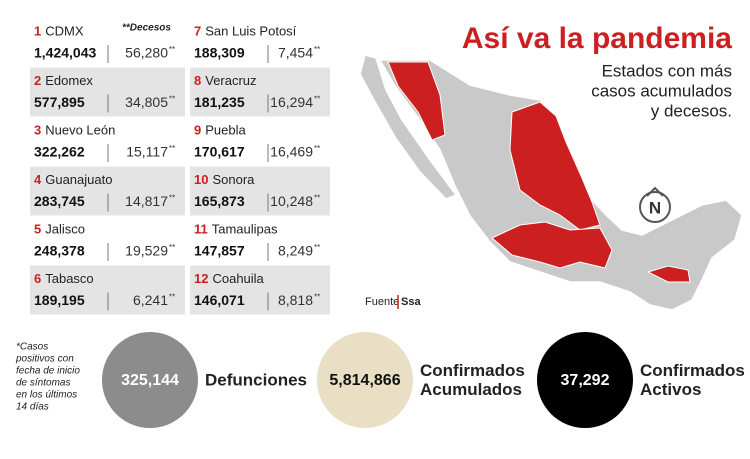  Describe the element at coordinates (250, 30) in the screenshot. I see `state-name: San Luis Potosí` at that location.